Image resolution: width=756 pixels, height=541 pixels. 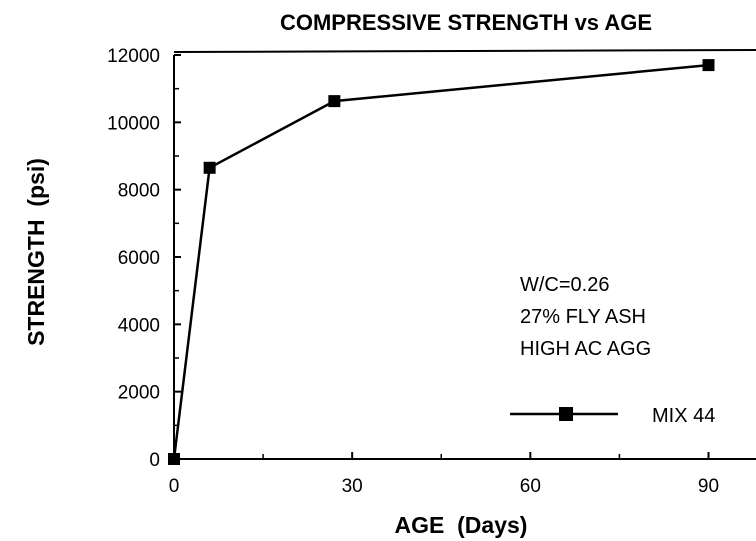 I want to click on annotation-block: W/C=0.26 27% FLY ASH HIGH AC AGG, so click(x=585, y=317).